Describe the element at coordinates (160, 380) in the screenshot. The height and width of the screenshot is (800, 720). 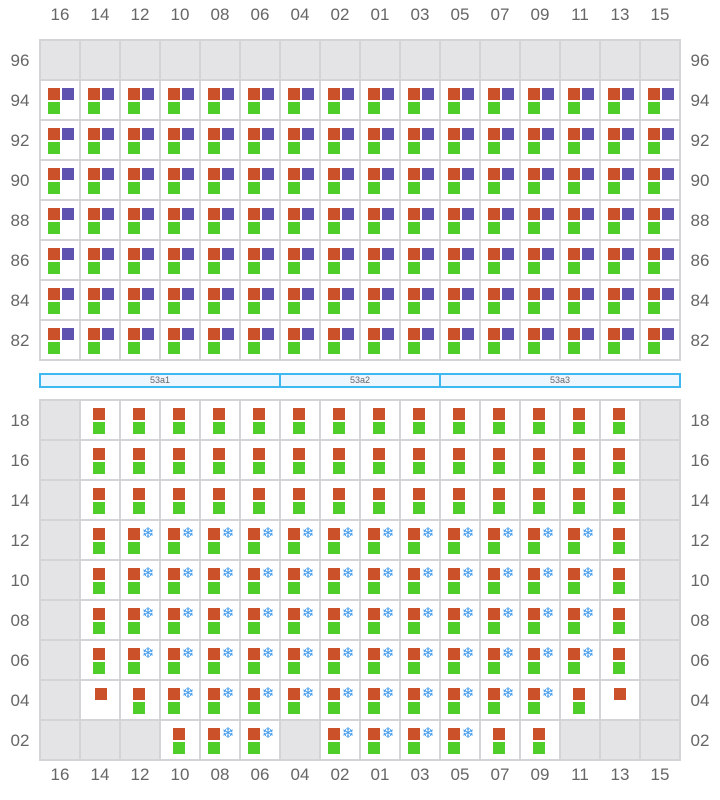
I see `section-banner: 53a1` at that location.